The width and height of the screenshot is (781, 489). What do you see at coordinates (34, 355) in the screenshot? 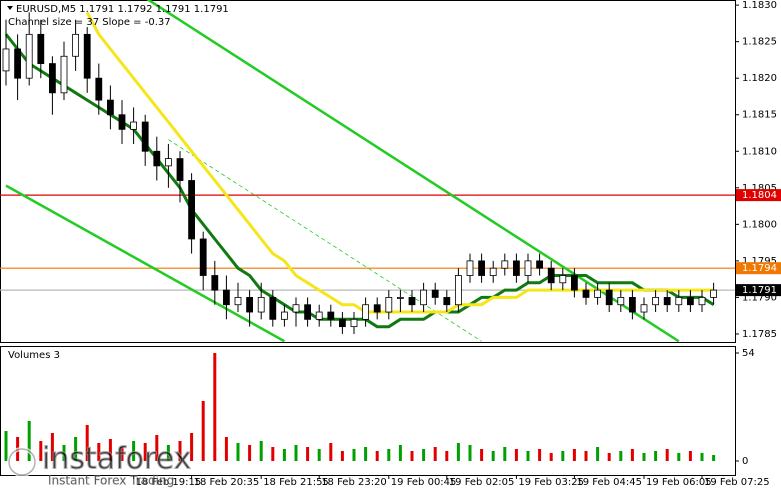
I see `volume-title: Volumes 3` at bounding box center [34, 355].